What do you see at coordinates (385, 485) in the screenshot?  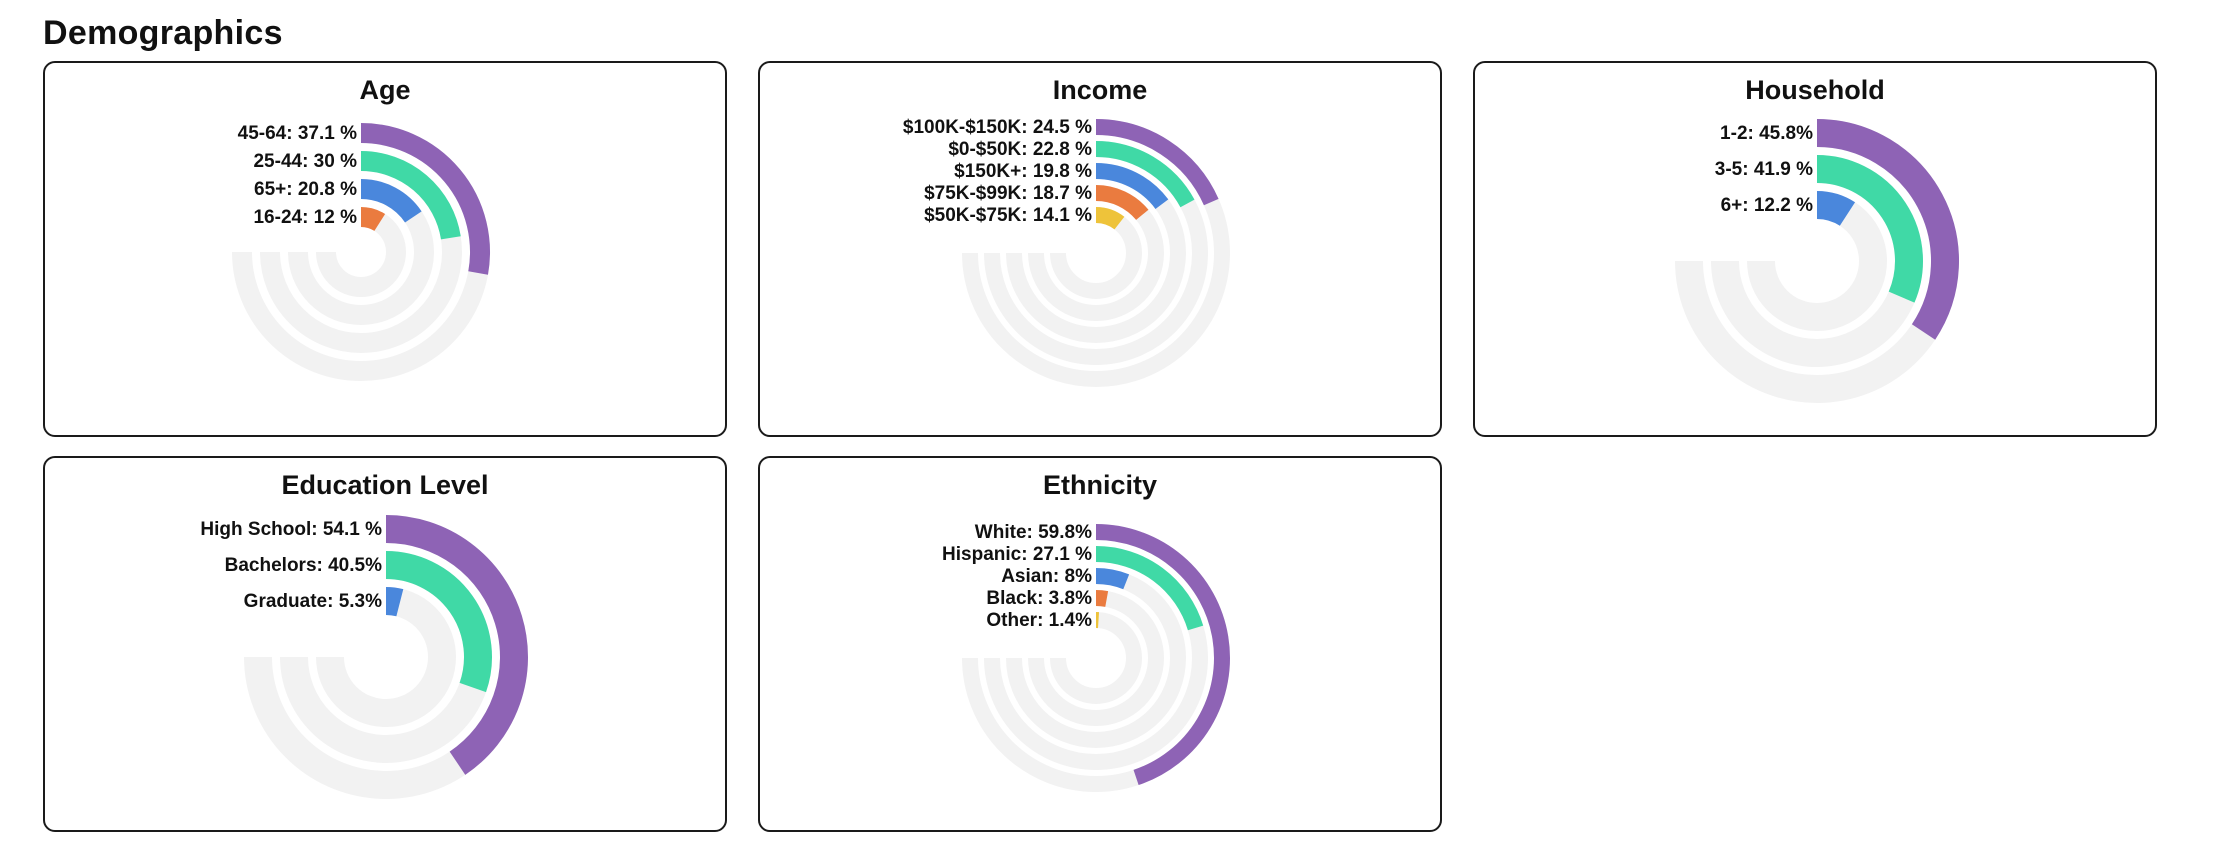 I see `chart-title: Education Level` at bounding box center [385, 485].